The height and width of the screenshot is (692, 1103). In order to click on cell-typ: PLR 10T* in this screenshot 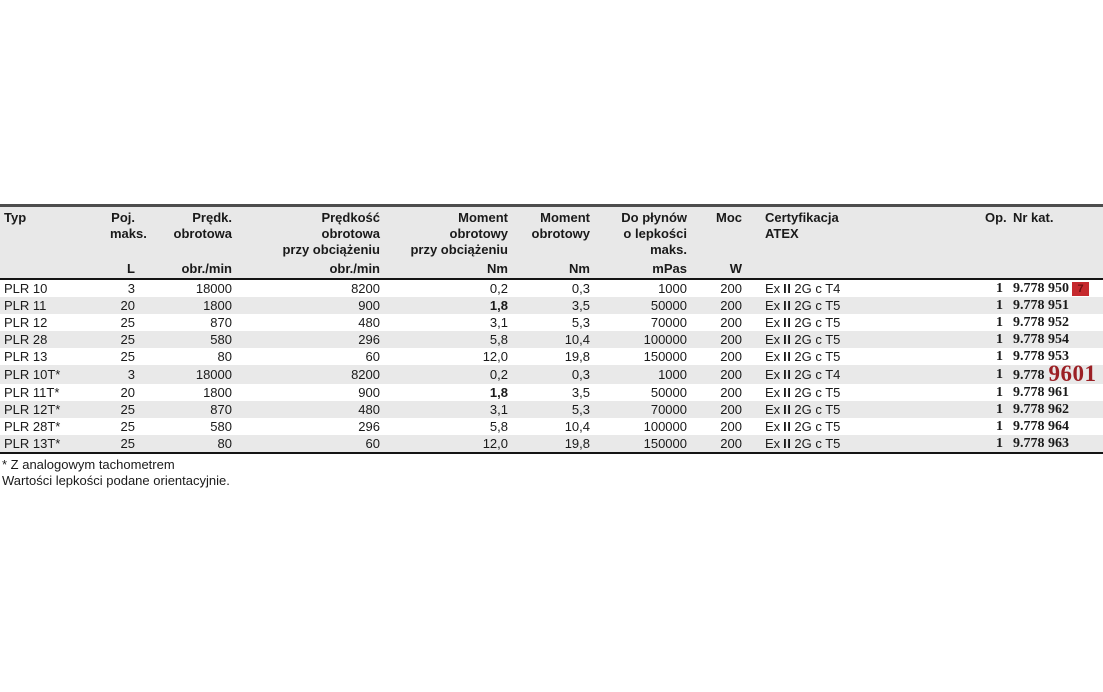, I will do `click(32, 374)`.